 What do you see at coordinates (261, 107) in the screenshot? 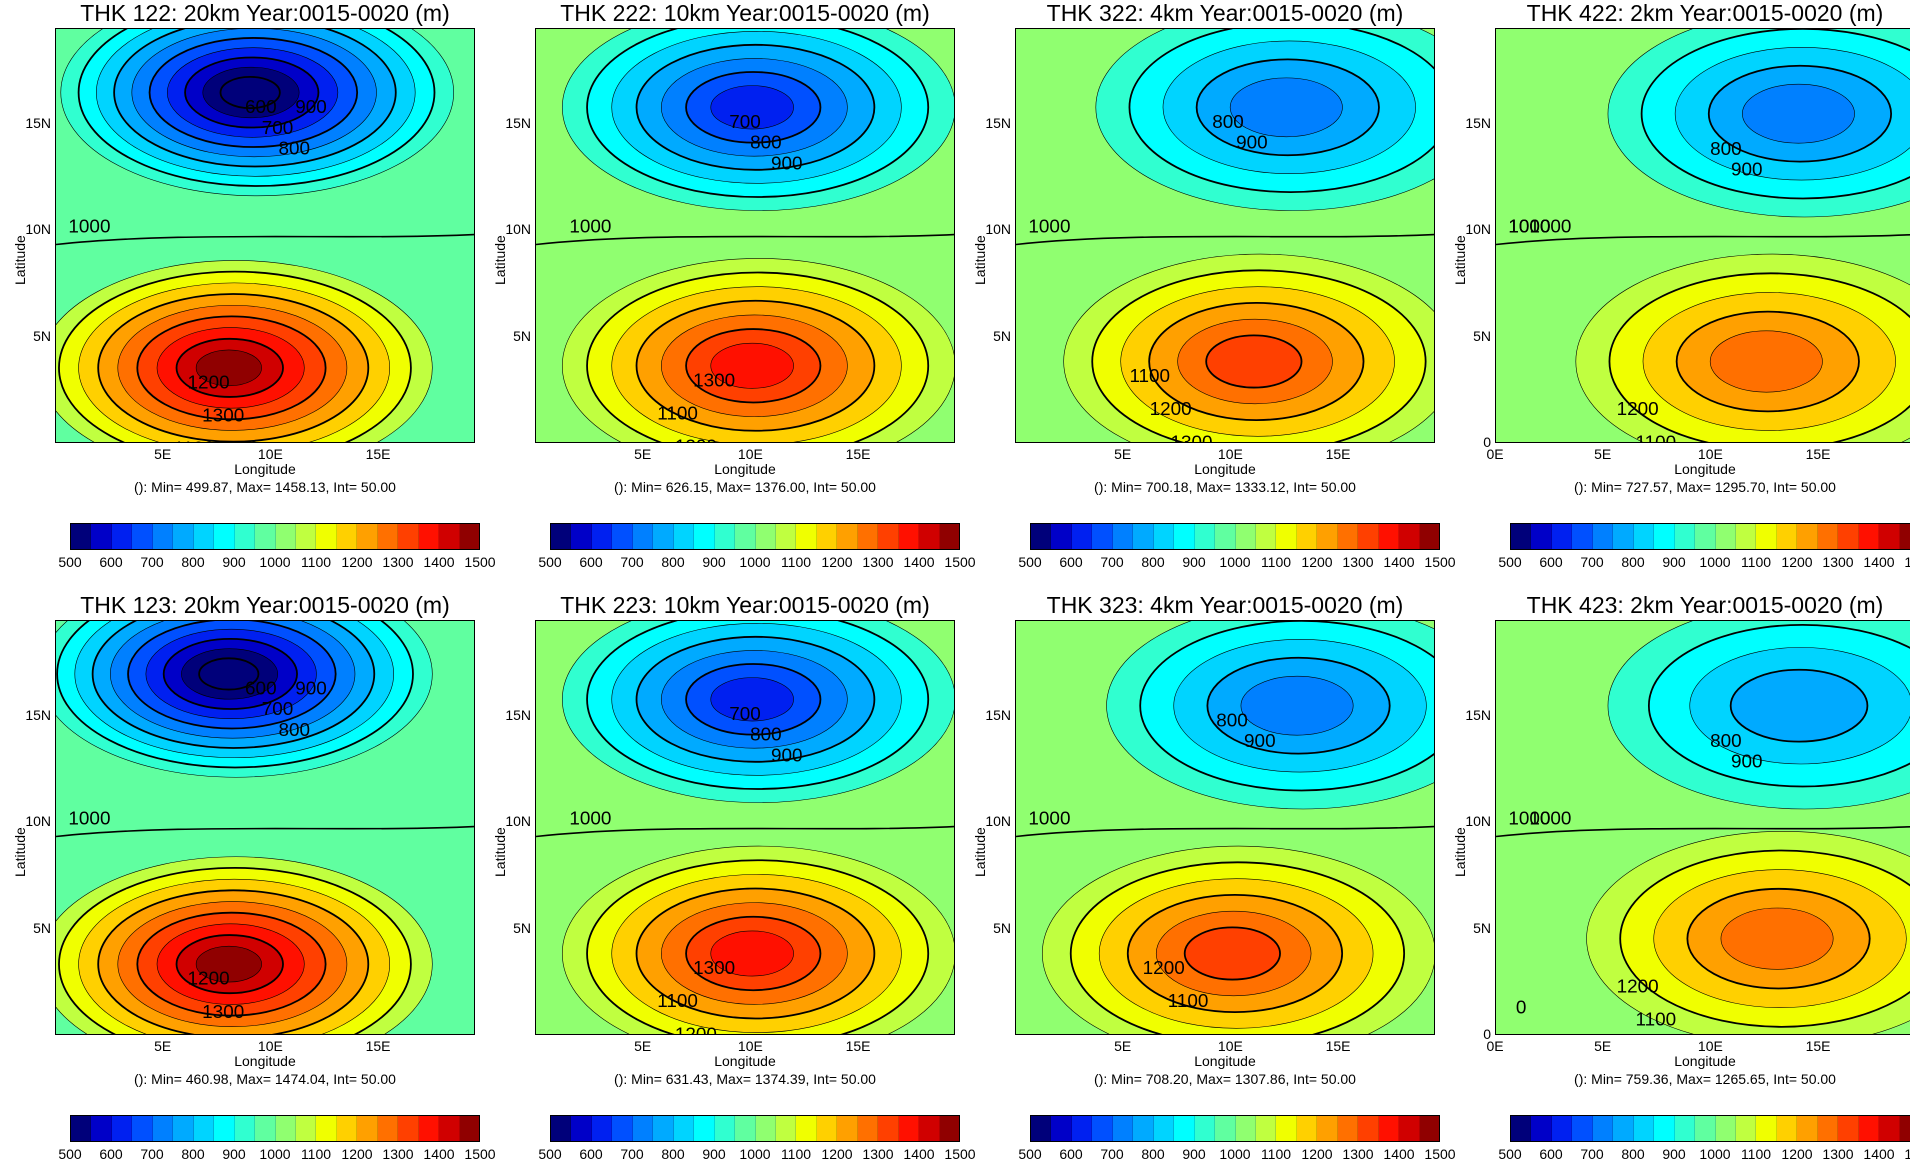
I see `contour-label: 600` at bounding box center [261, 107].